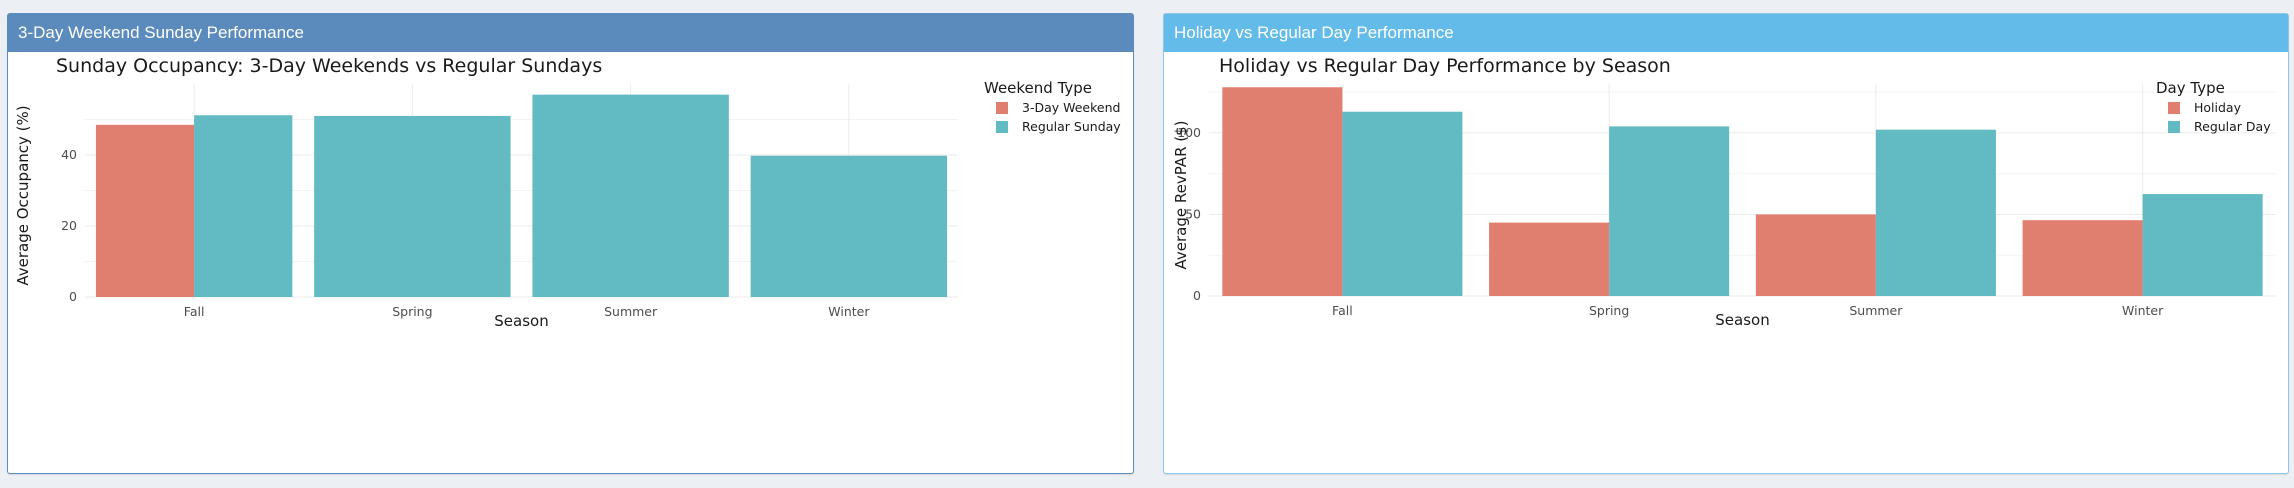 Image resolution: width=2294 pixels, height=488 pixels. What do you see at coordinates (1071, 126) in the screenshot?
I see `legend-label: Regular Sunday` at bounding box center [1071, 126].